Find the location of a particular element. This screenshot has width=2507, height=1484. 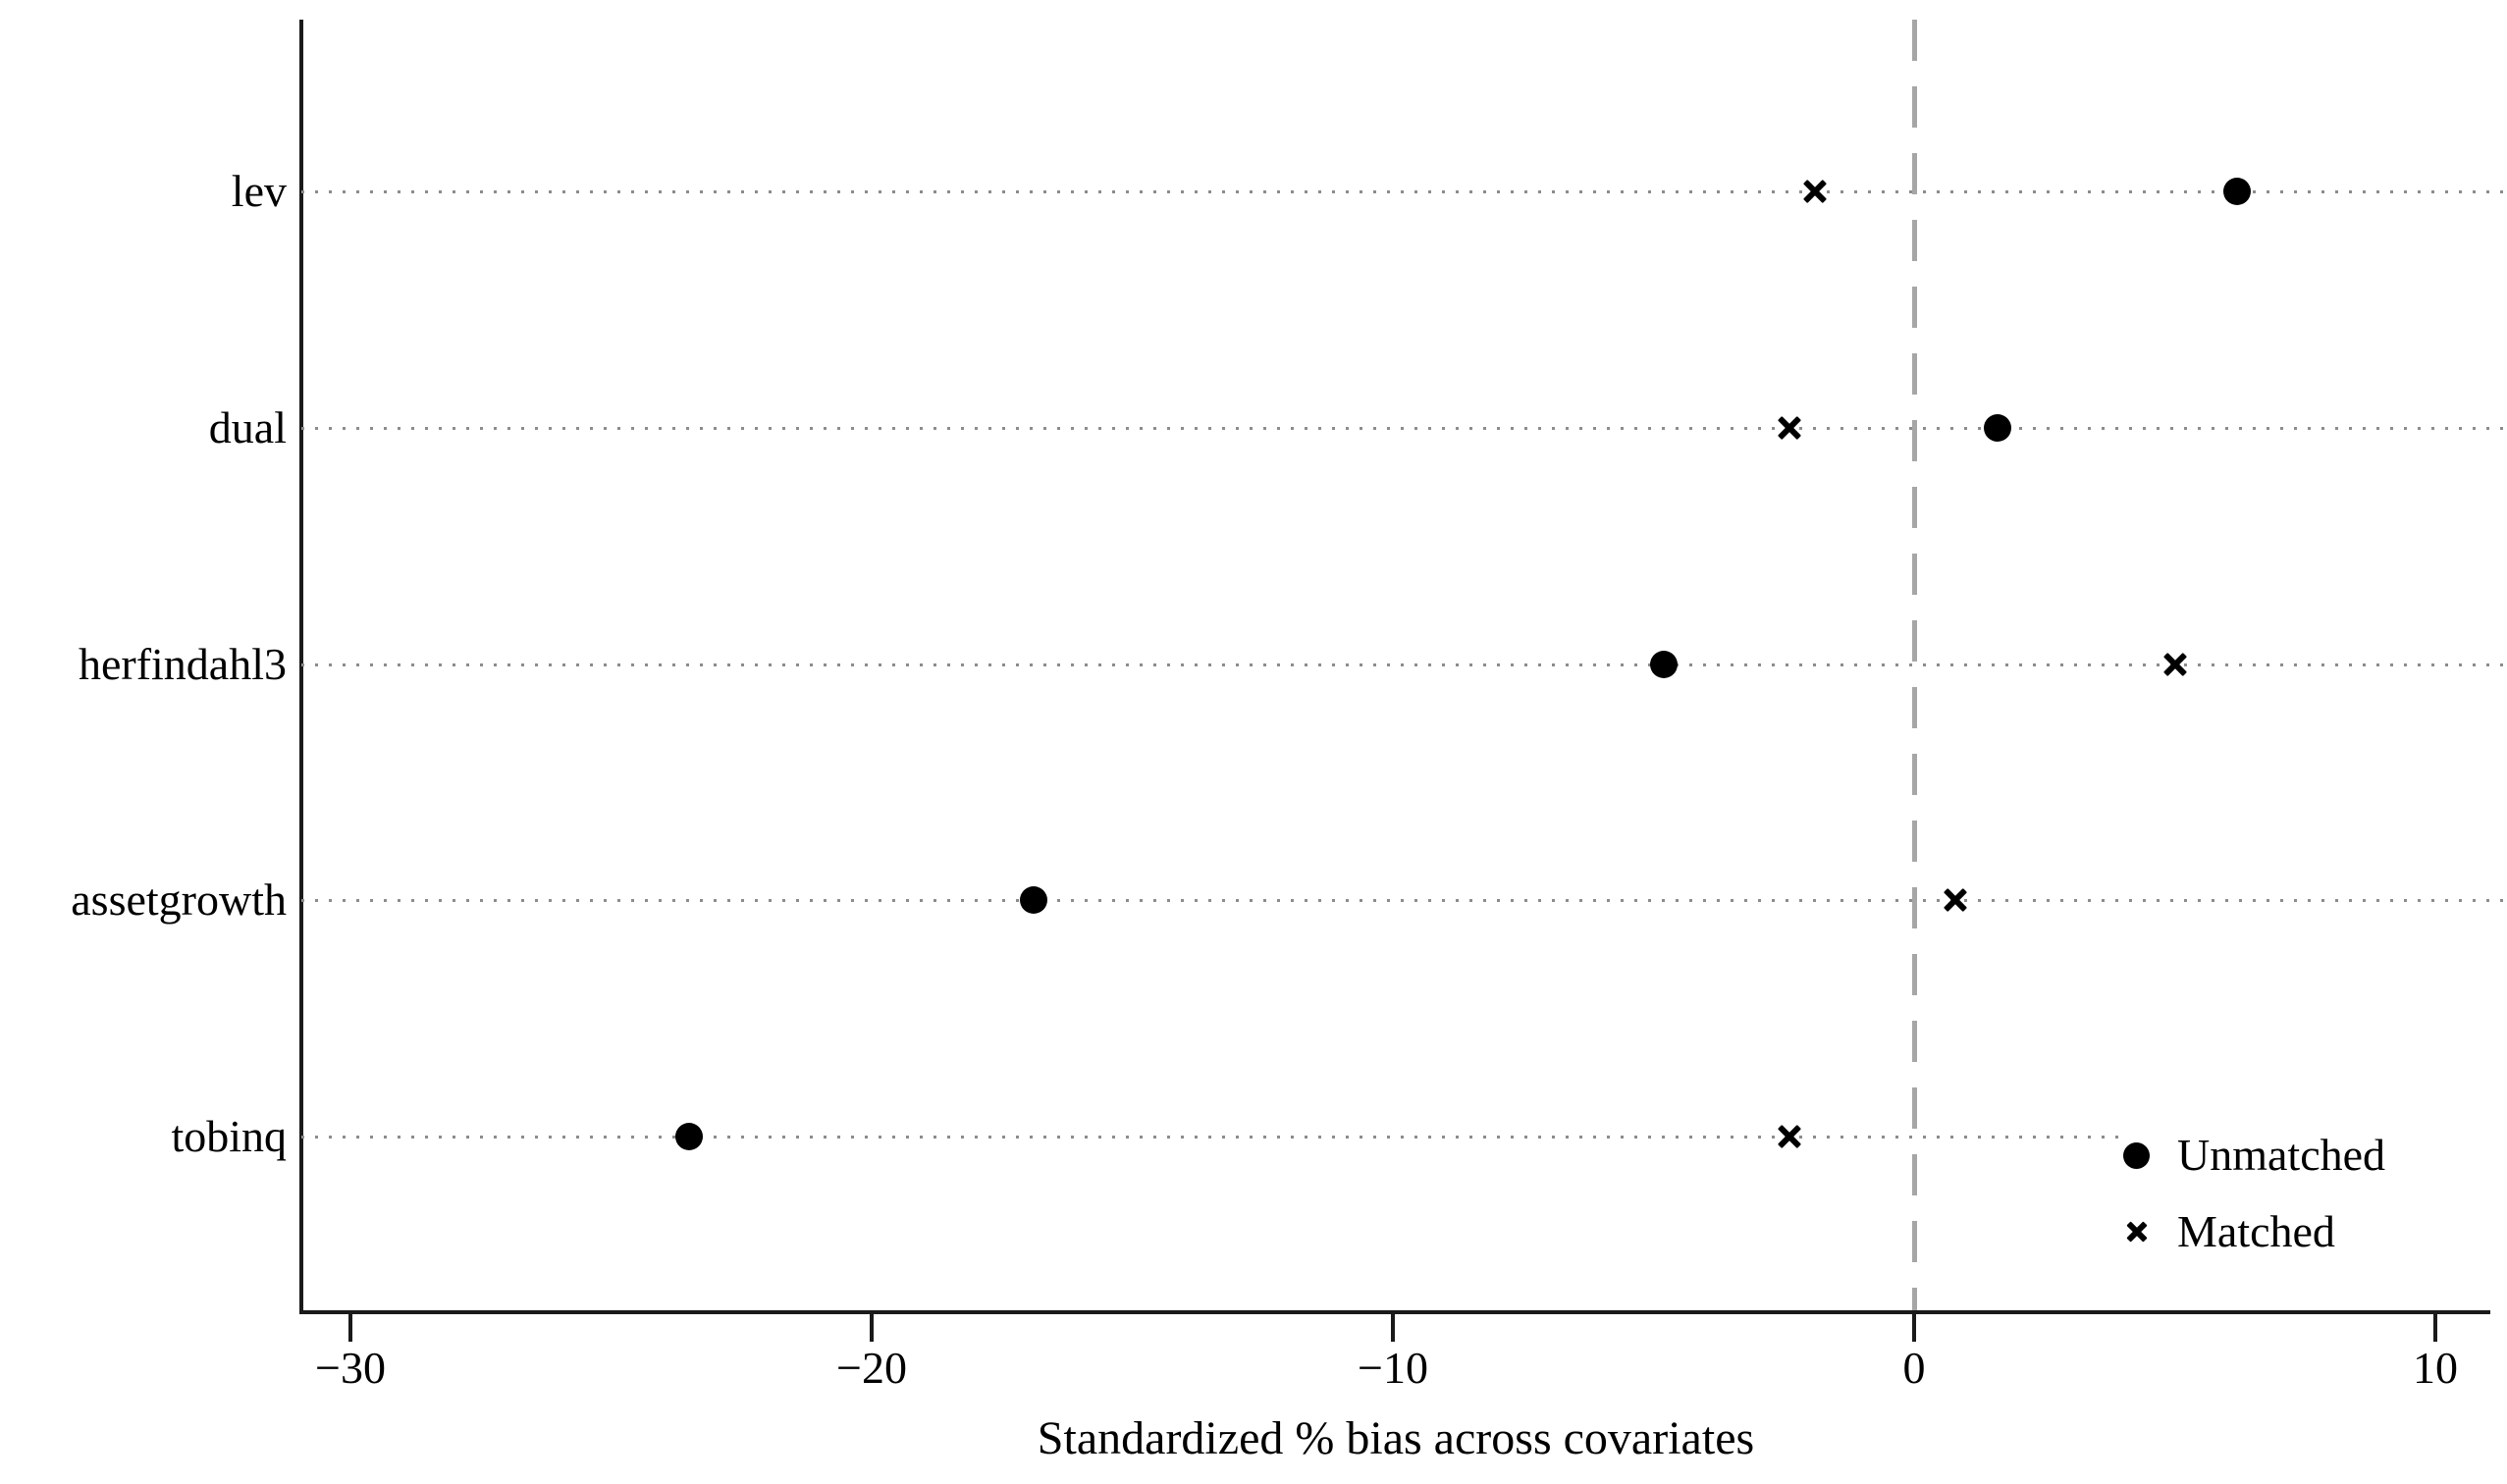

x-axis-tick-label: 0 is located at coordinates (1914, 1368).